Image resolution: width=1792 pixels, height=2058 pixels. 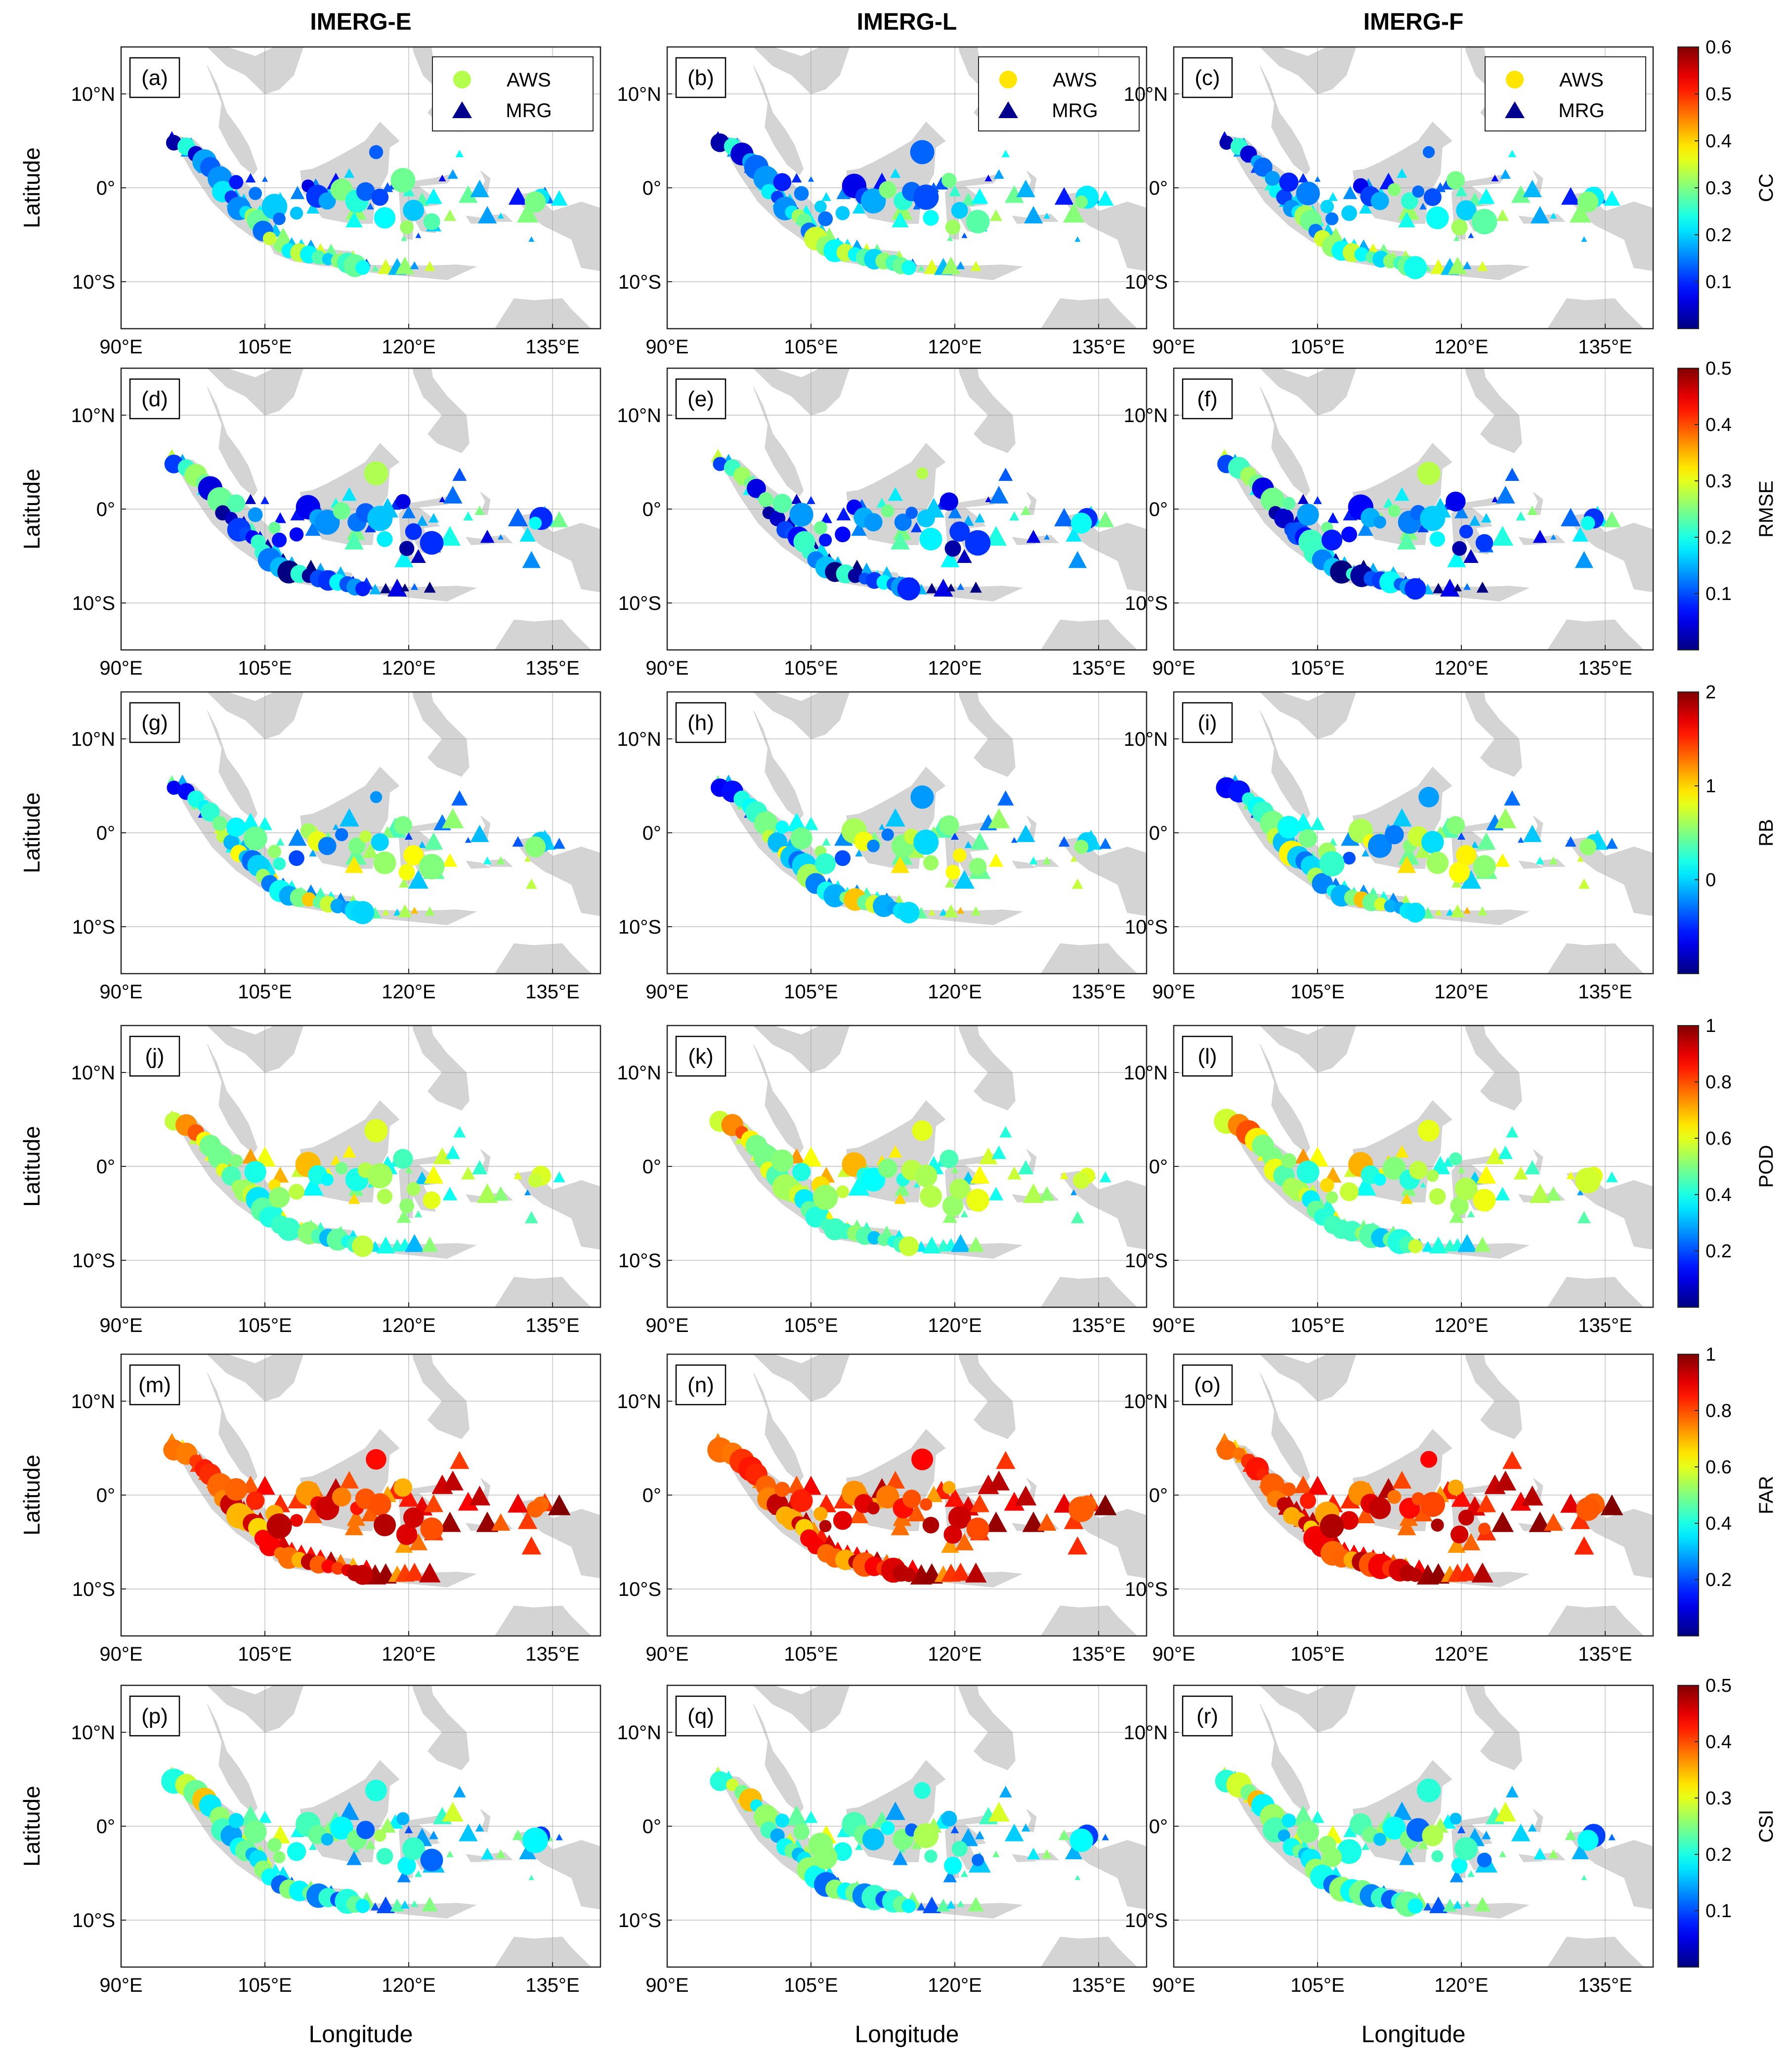 What do you see at coordinates (1719, 1138) in the screenshot?
I see `colorbar-tick-label: 0.6` at bounding box center [1719, 1138].